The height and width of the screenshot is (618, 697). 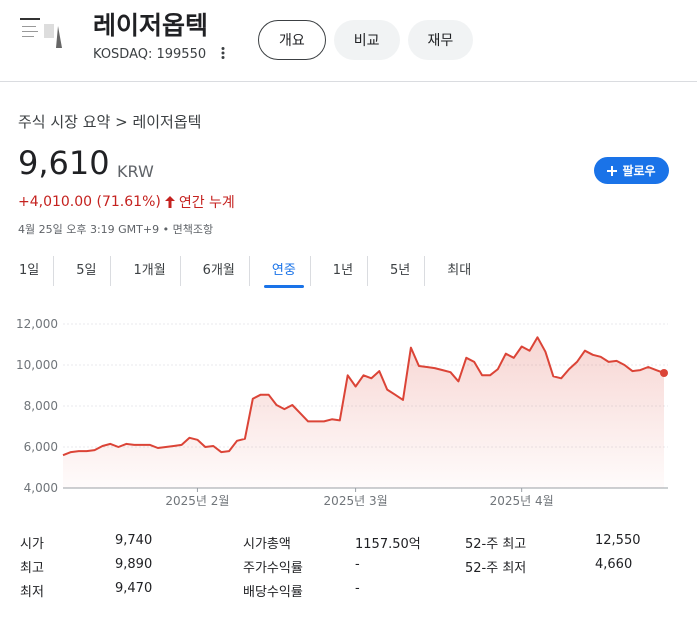 I want to click on timestamp: 4월 25일 오후 3:19 GMT+9 • 면책조항, so click(x=115, y=229).